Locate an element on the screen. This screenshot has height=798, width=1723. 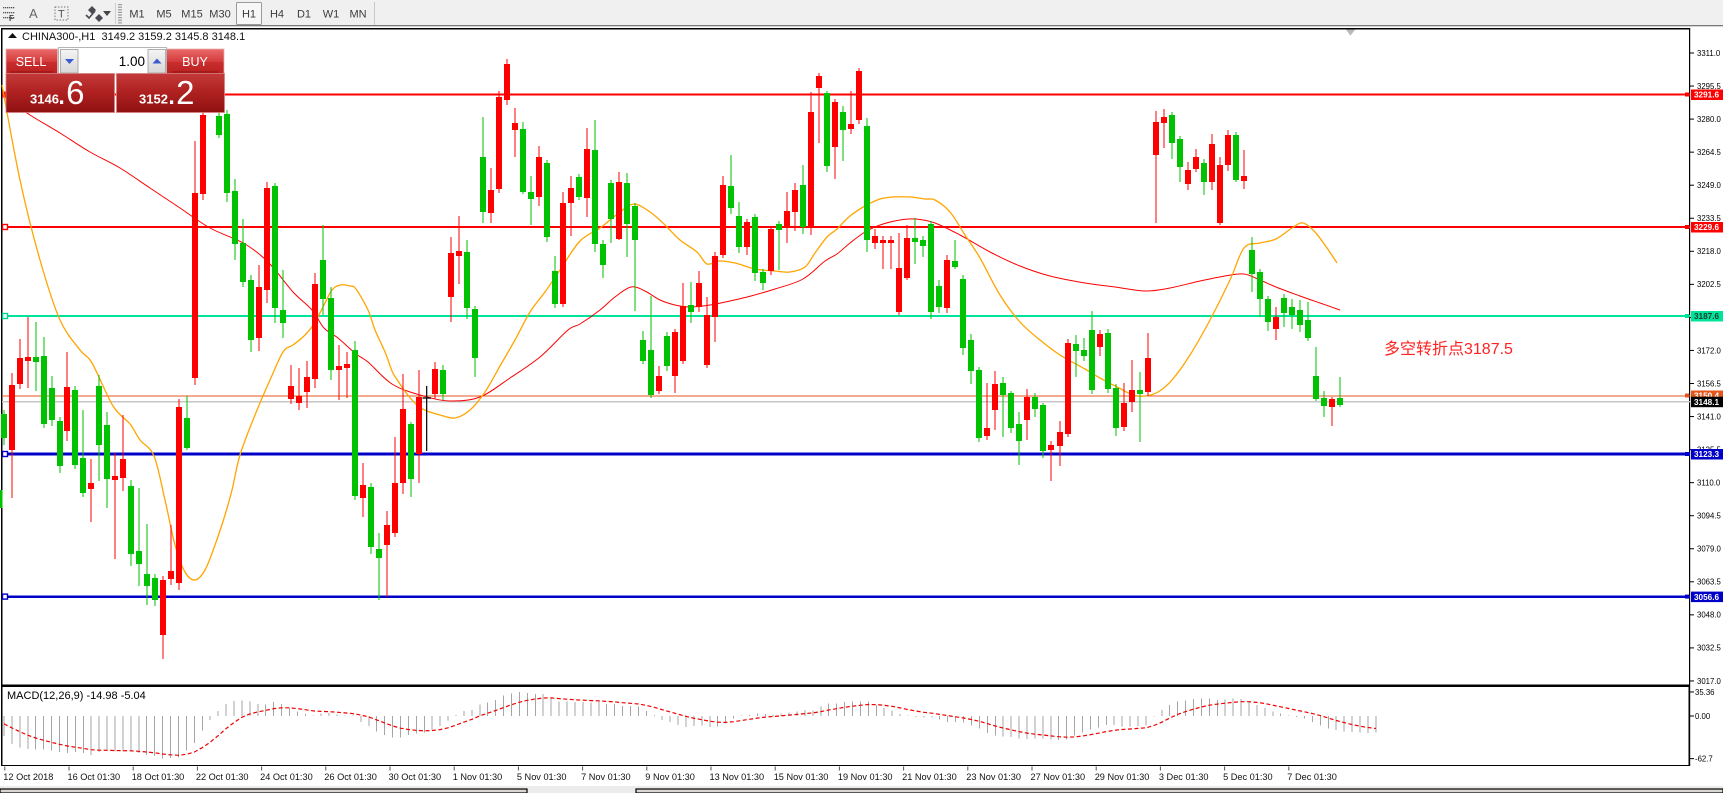
svg-text: 3229.6 is located at coordinates (1706, 227).